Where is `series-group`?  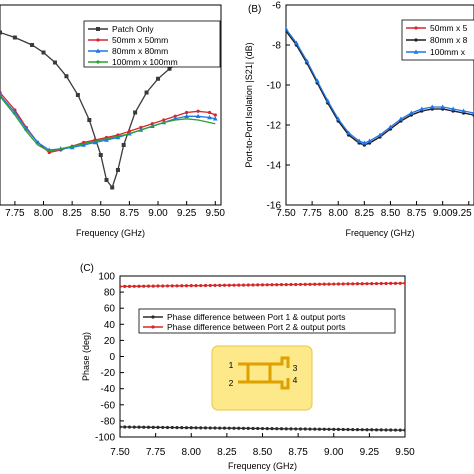
series-group is located at coordinates (380, 86).